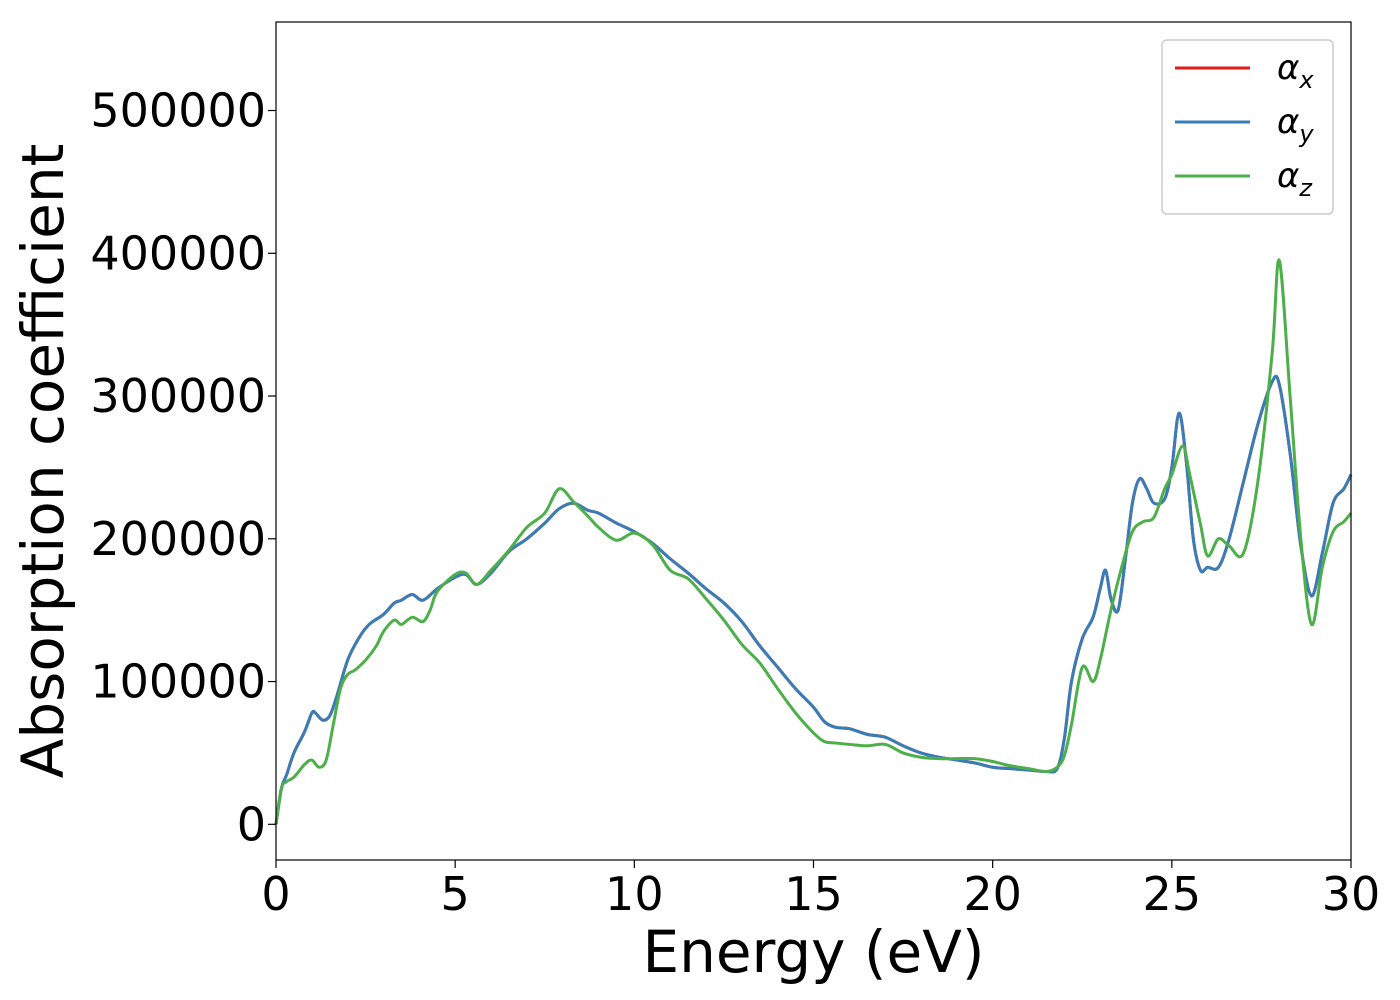  I want to click on y-axis-title: Absorption coefficient, so click(43, 461).